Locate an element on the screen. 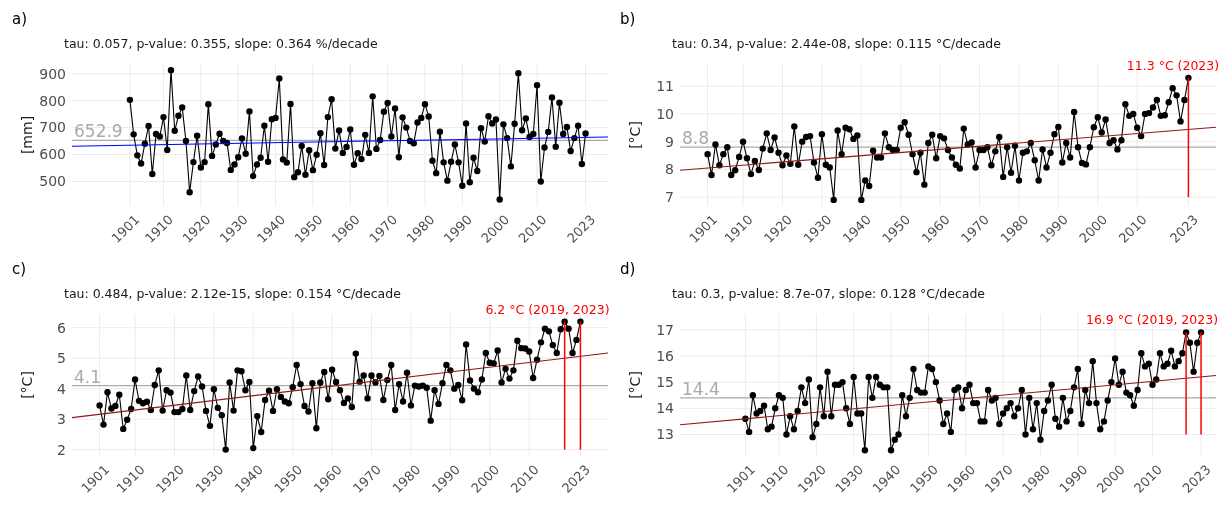 This screenshot has height=517, width=1232. y-tick-label: 900 is located at coordinates (52, 73).